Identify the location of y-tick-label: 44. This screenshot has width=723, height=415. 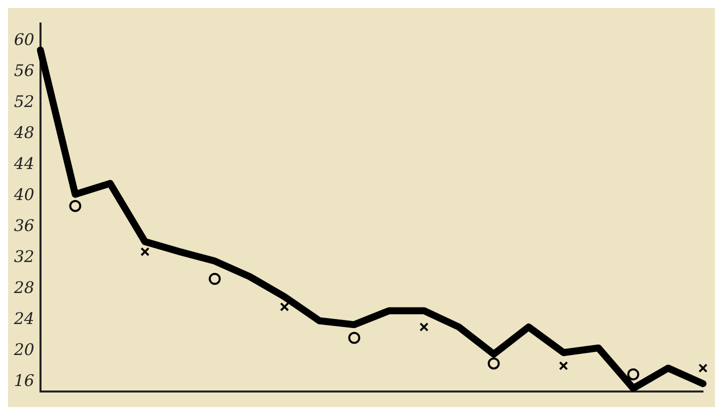
(23, 163).